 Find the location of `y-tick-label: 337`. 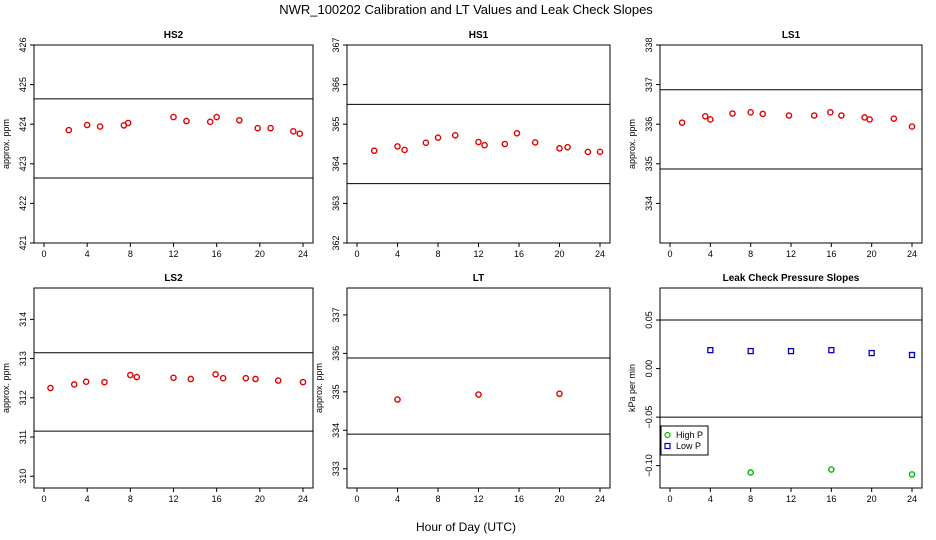

y-tick-label: 337 is located at coordinates (649, 84).